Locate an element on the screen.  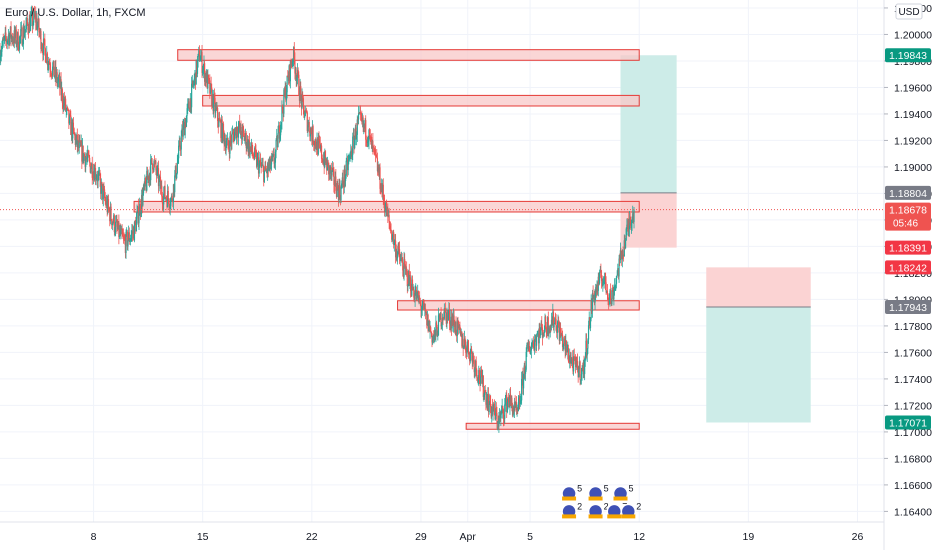
currency-badge is located at coordinates (909, 11).